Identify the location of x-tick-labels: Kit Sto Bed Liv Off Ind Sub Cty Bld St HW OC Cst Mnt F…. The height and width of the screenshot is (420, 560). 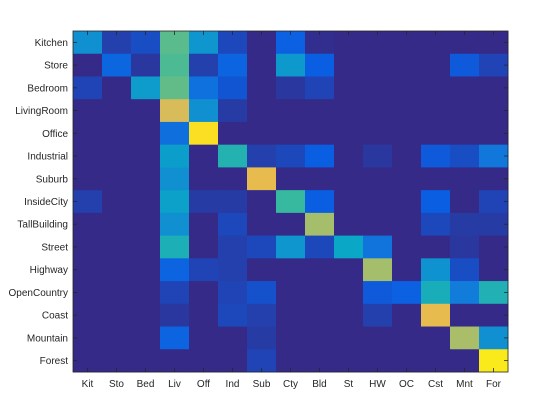
(292, 384).